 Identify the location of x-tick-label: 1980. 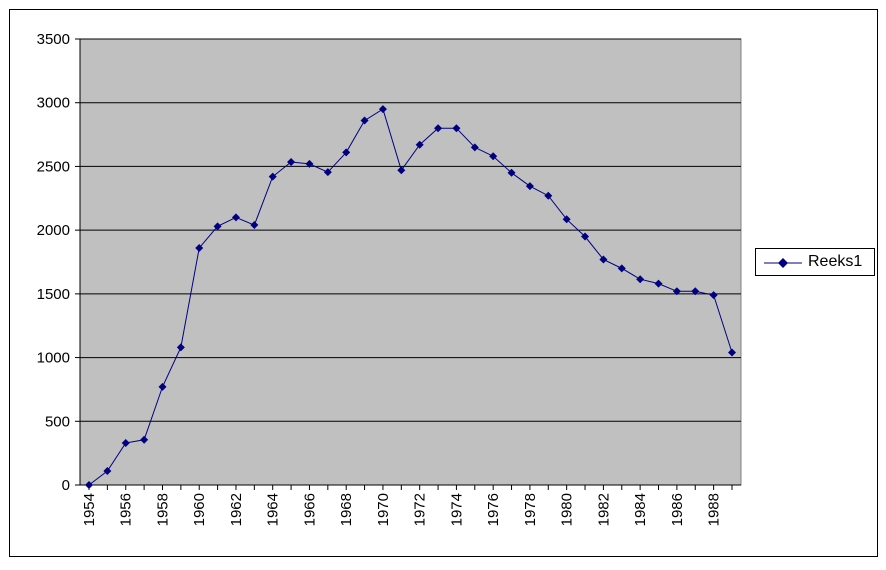
(567, 509).